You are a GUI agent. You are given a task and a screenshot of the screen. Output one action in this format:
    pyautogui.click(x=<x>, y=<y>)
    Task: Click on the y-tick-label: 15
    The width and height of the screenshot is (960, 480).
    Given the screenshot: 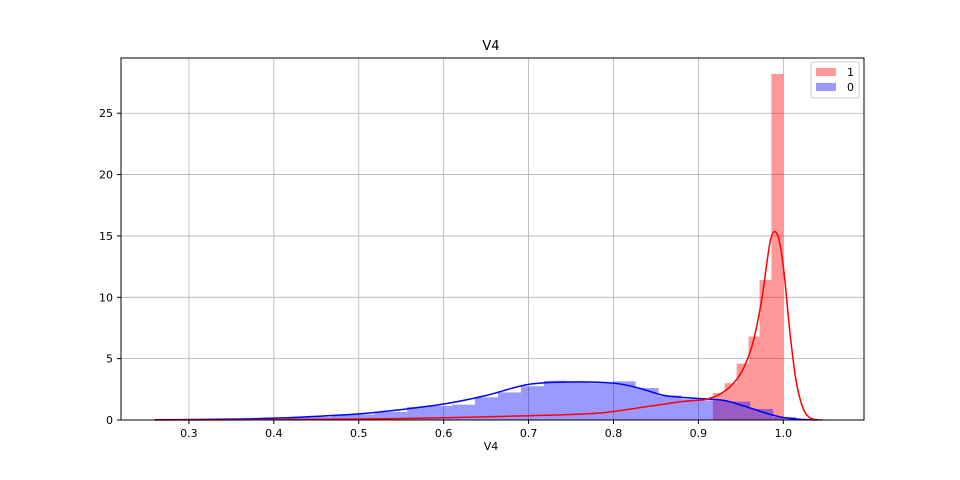 What is the action you would take?
    pyautogui.click(x=106, y=236)
    